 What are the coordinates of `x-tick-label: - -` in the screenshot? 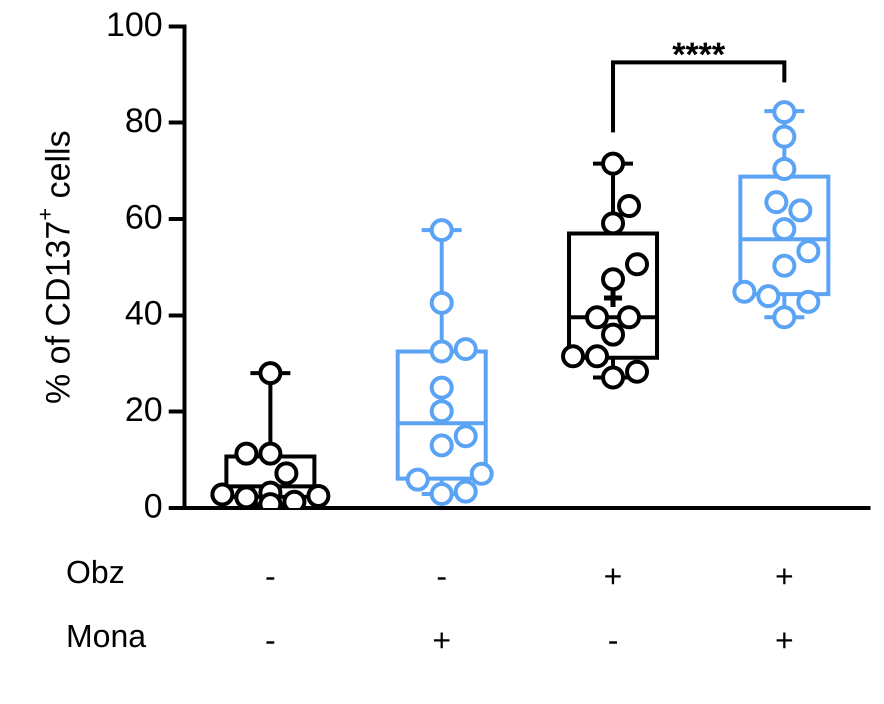 It's located at (270, 608).